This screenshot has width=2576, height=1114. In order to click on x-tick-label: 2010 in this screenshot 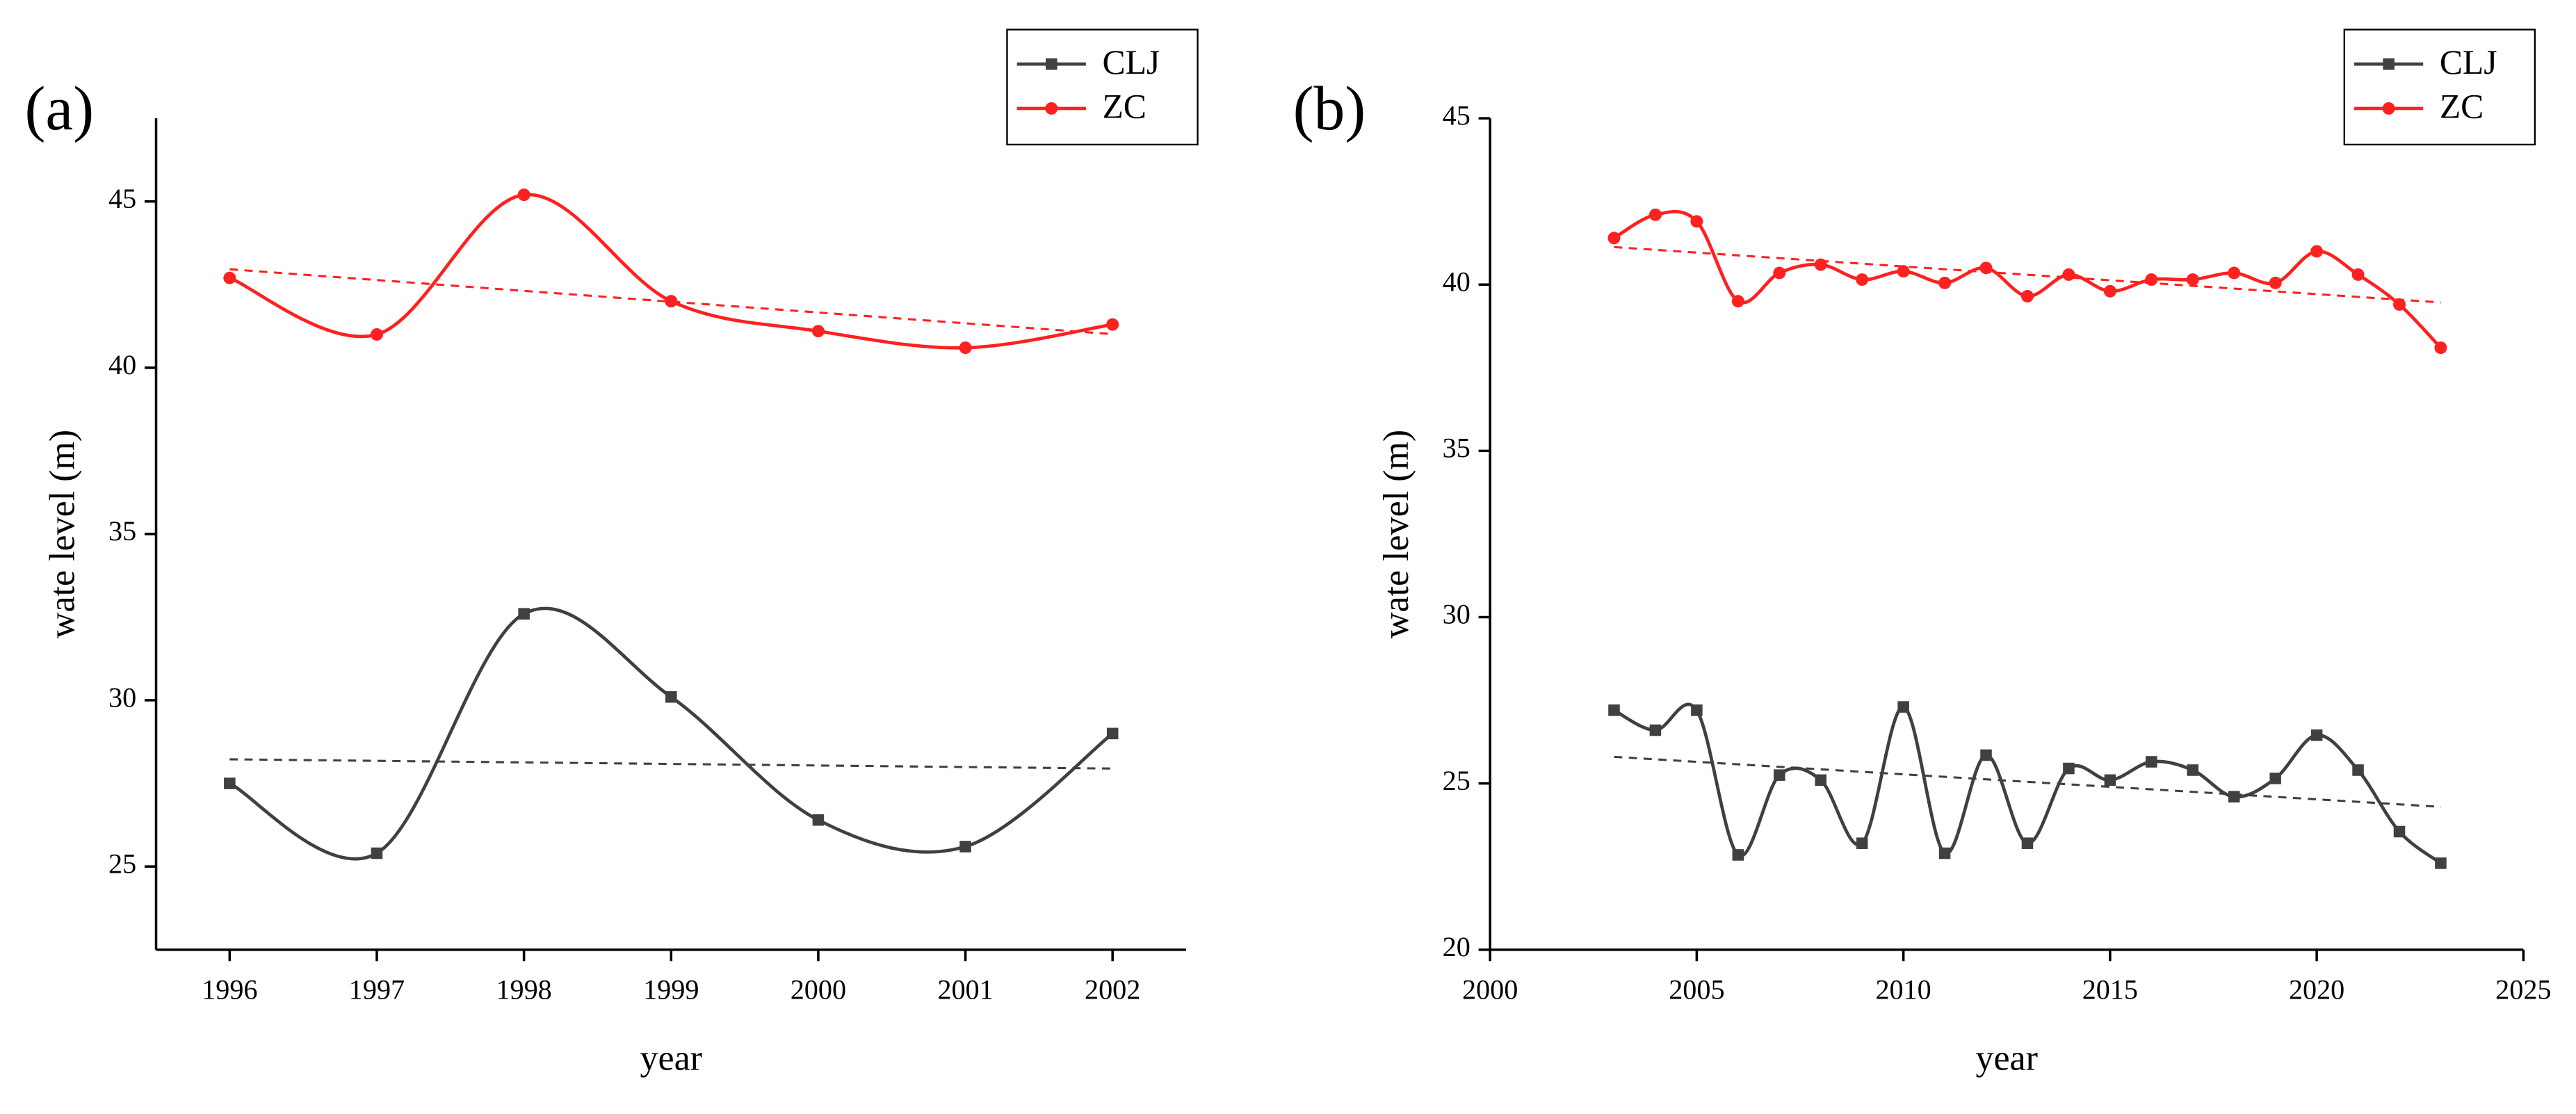, I will do `click(1903, 989)`.